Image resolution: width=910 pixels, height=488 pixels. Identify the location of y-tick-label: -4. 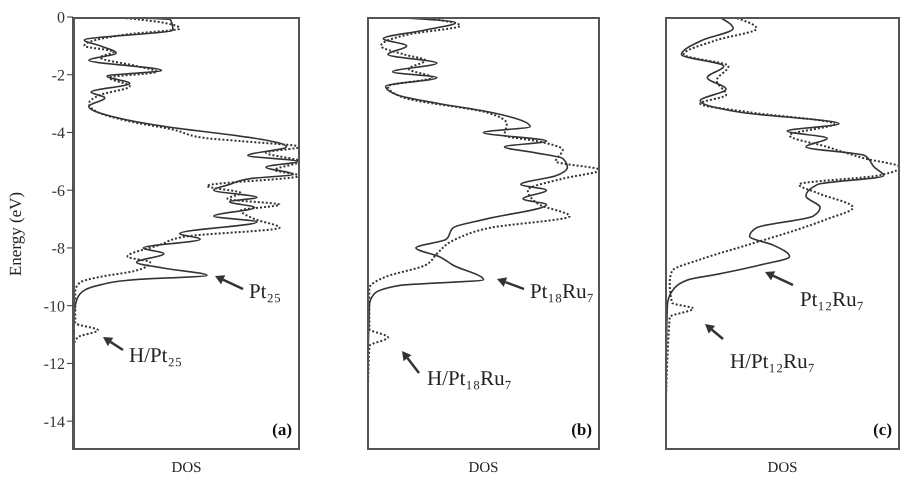
(58, 133).